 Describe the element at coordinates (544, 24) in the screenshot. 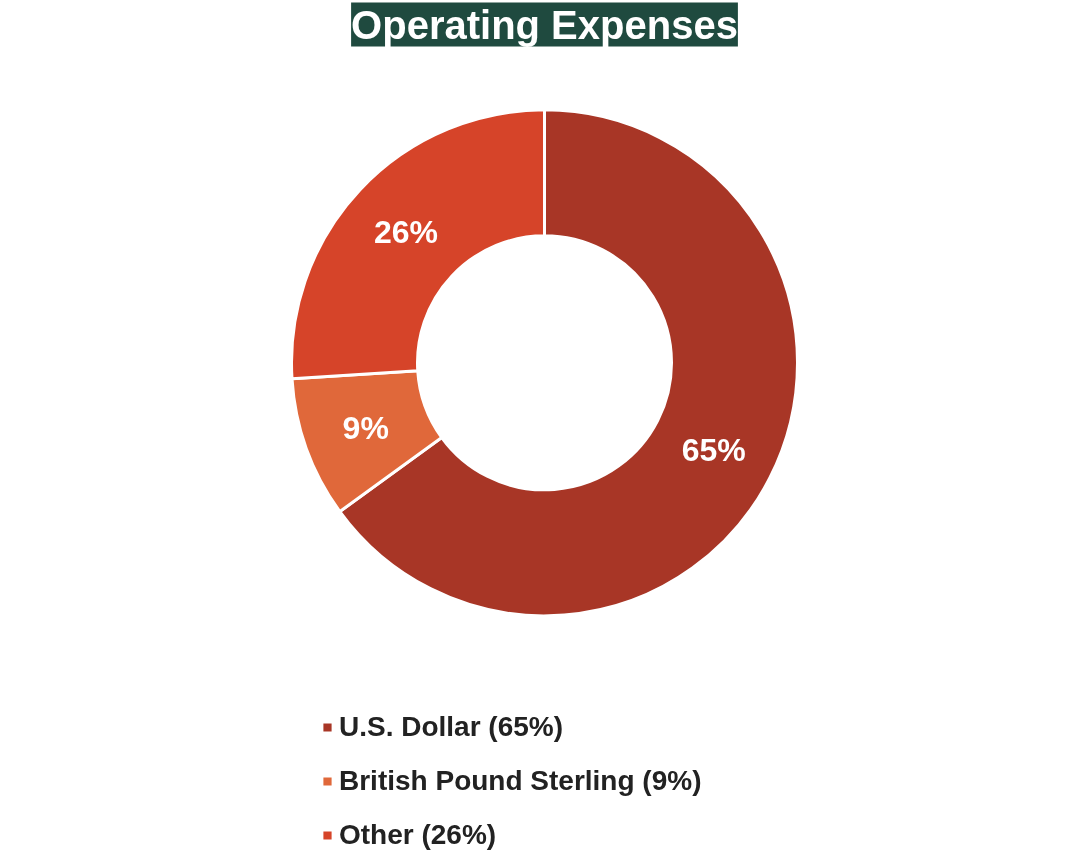

I see `chart-title: Operating Expenses` at that location.